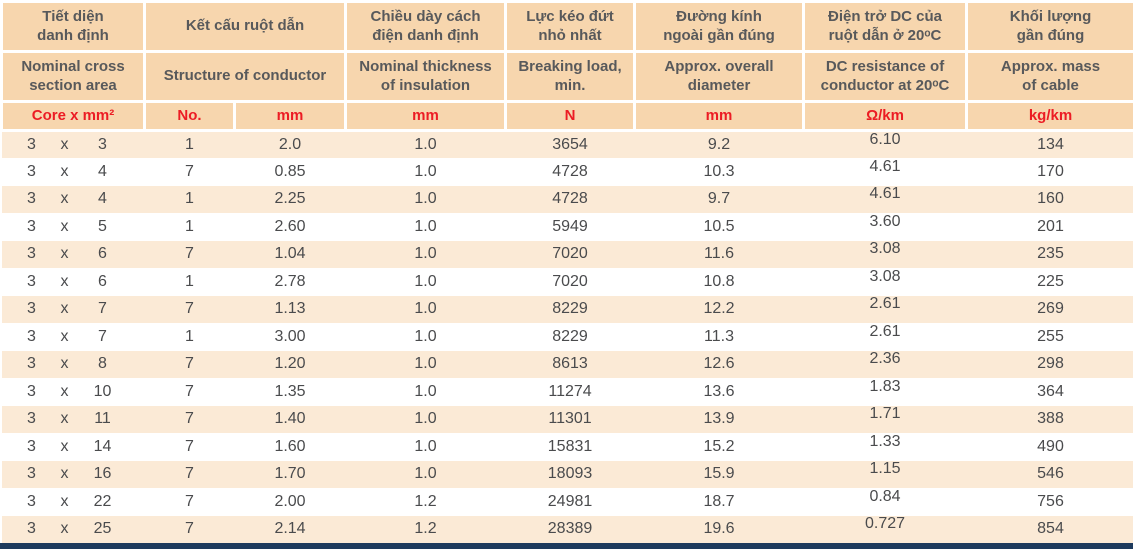  Describe the element at coordinates (885, 441) in the screenshot. I see `dc-resistance-value: 1.33` at that location.